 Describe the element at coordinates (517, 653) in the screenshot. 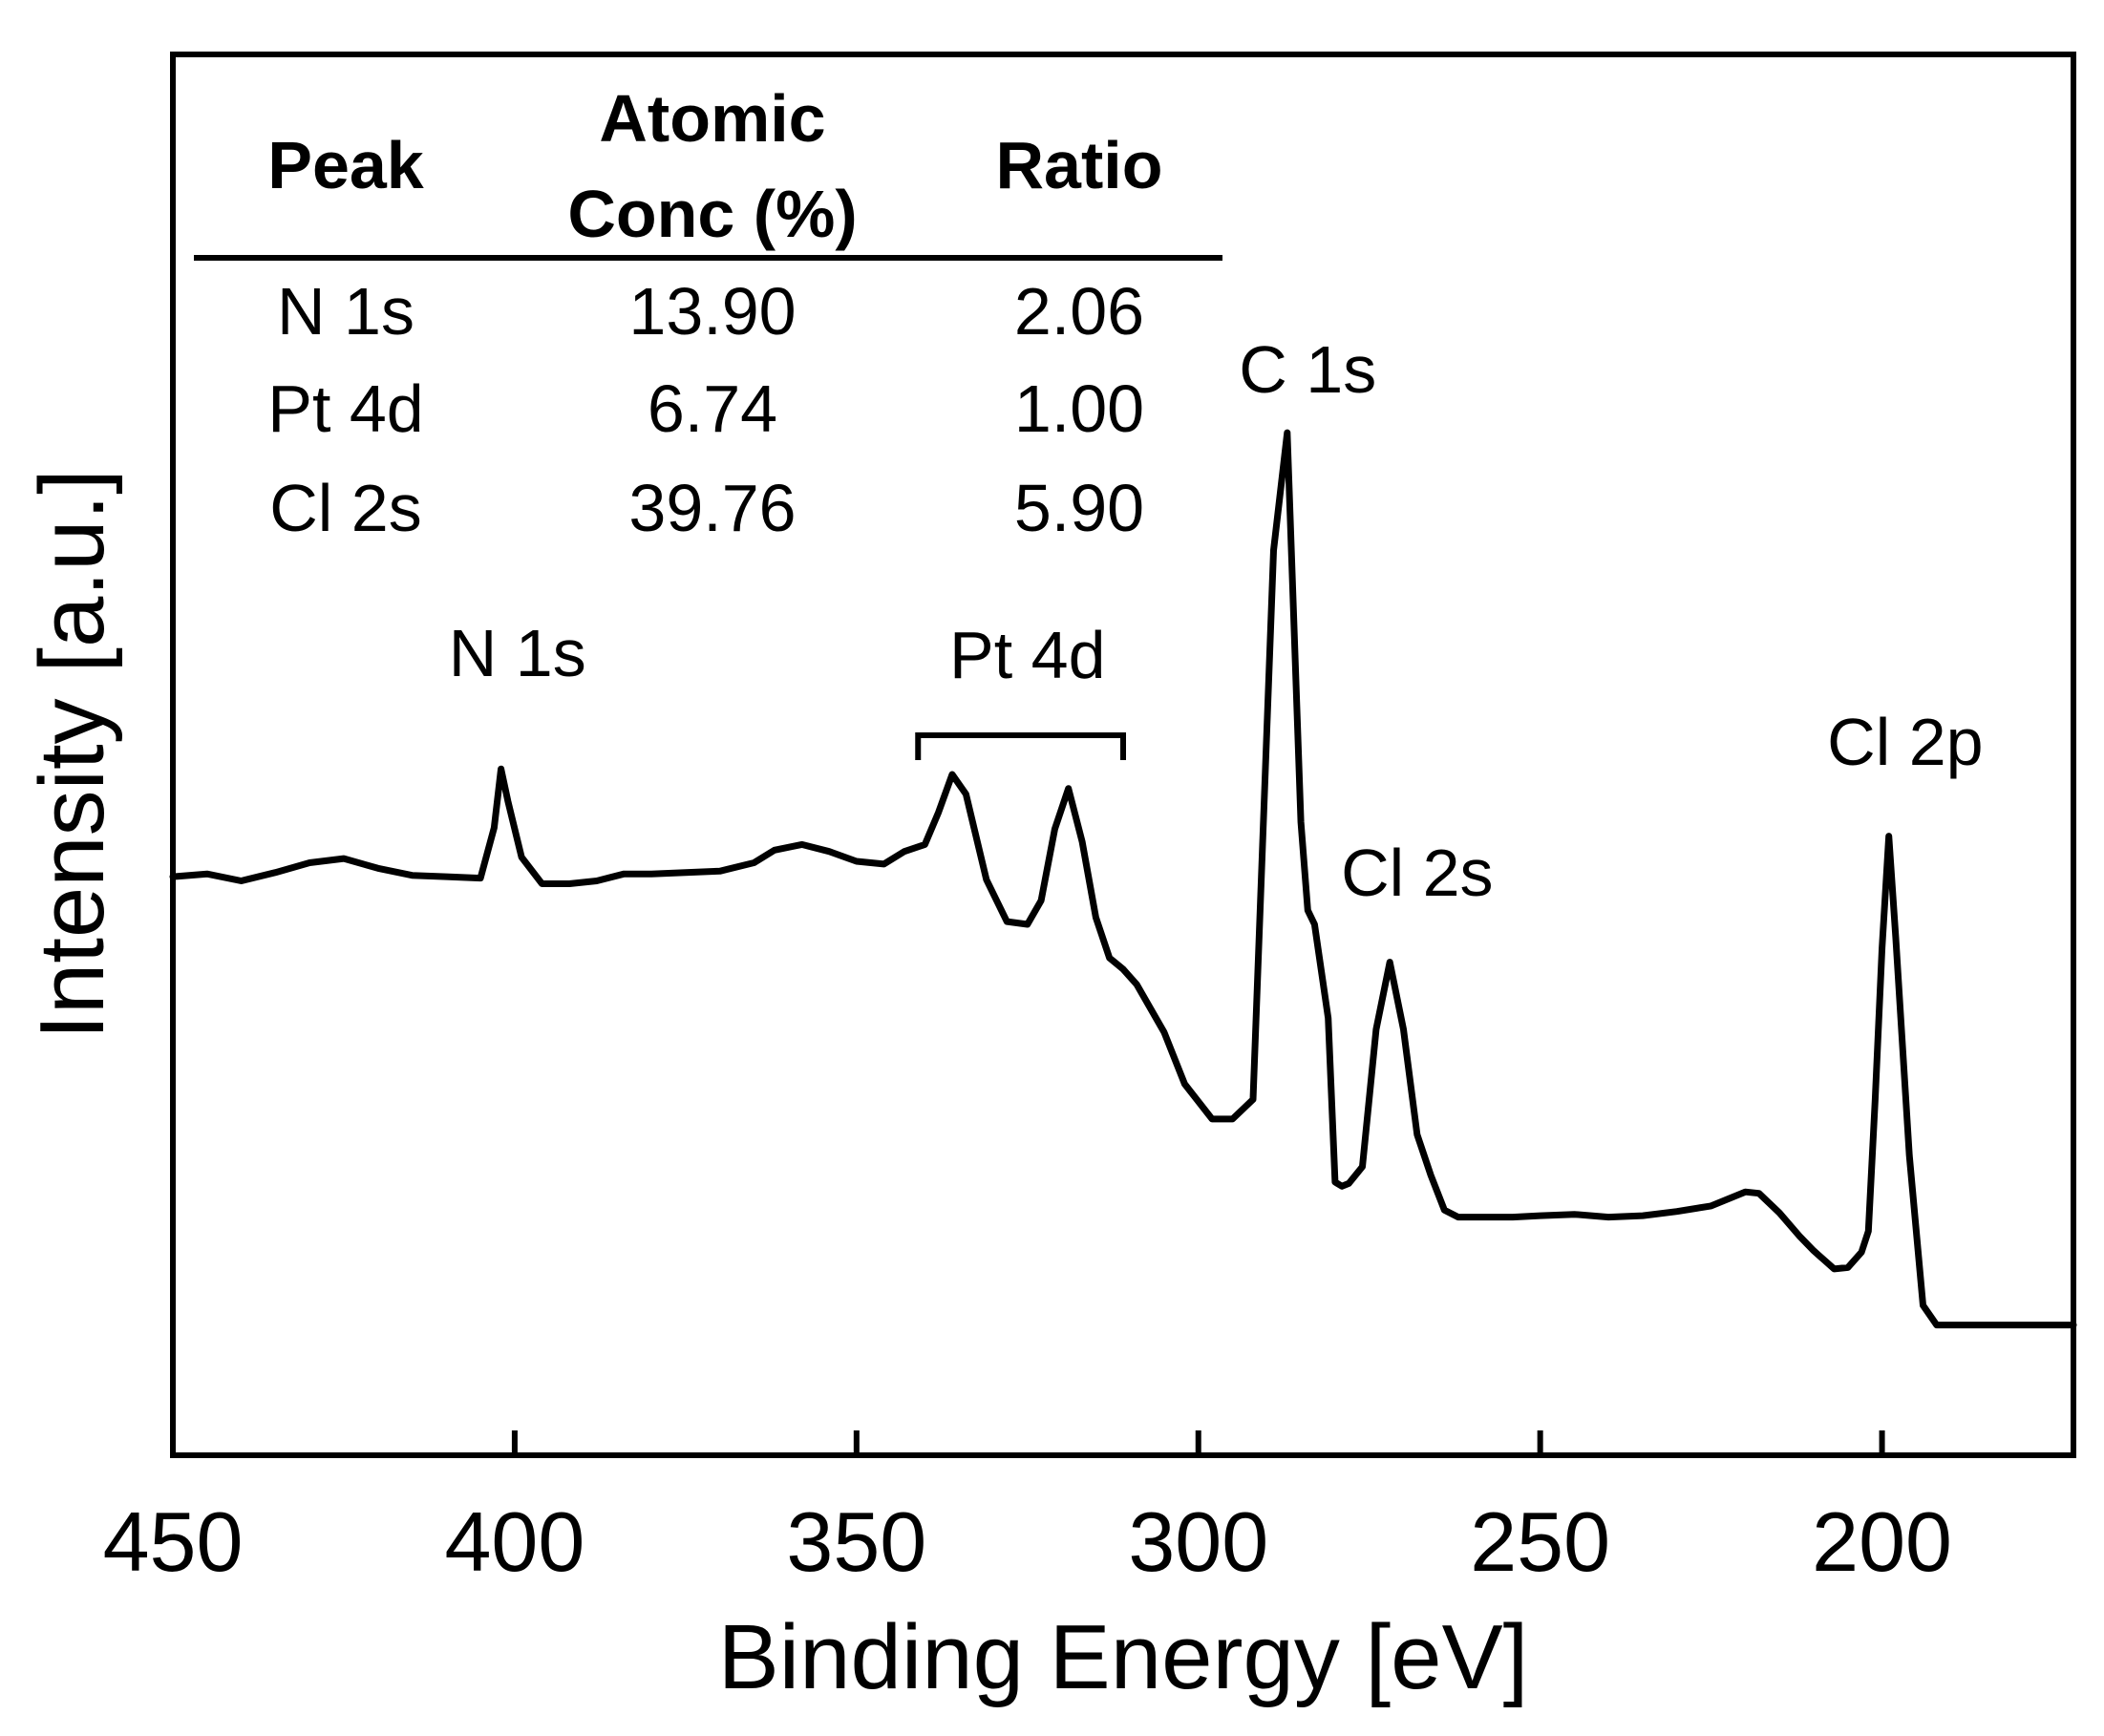

I see `peak-label: N 1s` at that location.